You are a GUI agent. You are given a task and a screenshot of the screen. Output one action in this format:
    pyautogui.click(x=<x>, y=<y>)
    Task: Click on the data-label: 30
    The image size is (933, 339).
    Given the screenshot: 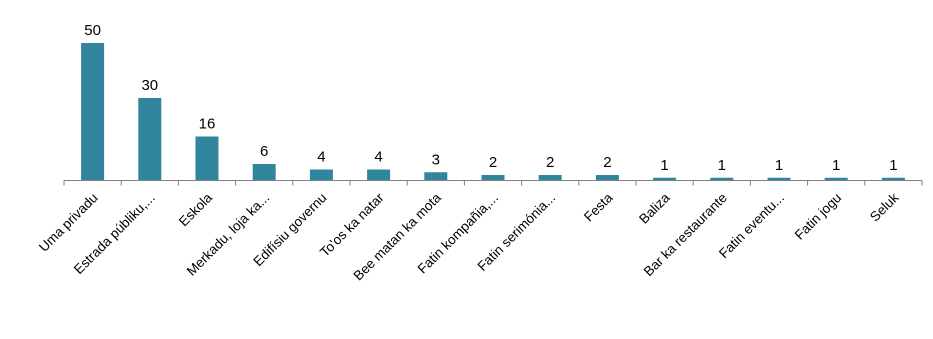 What is the action you would take?
    pyautogui.click(x=149, y=85)
    